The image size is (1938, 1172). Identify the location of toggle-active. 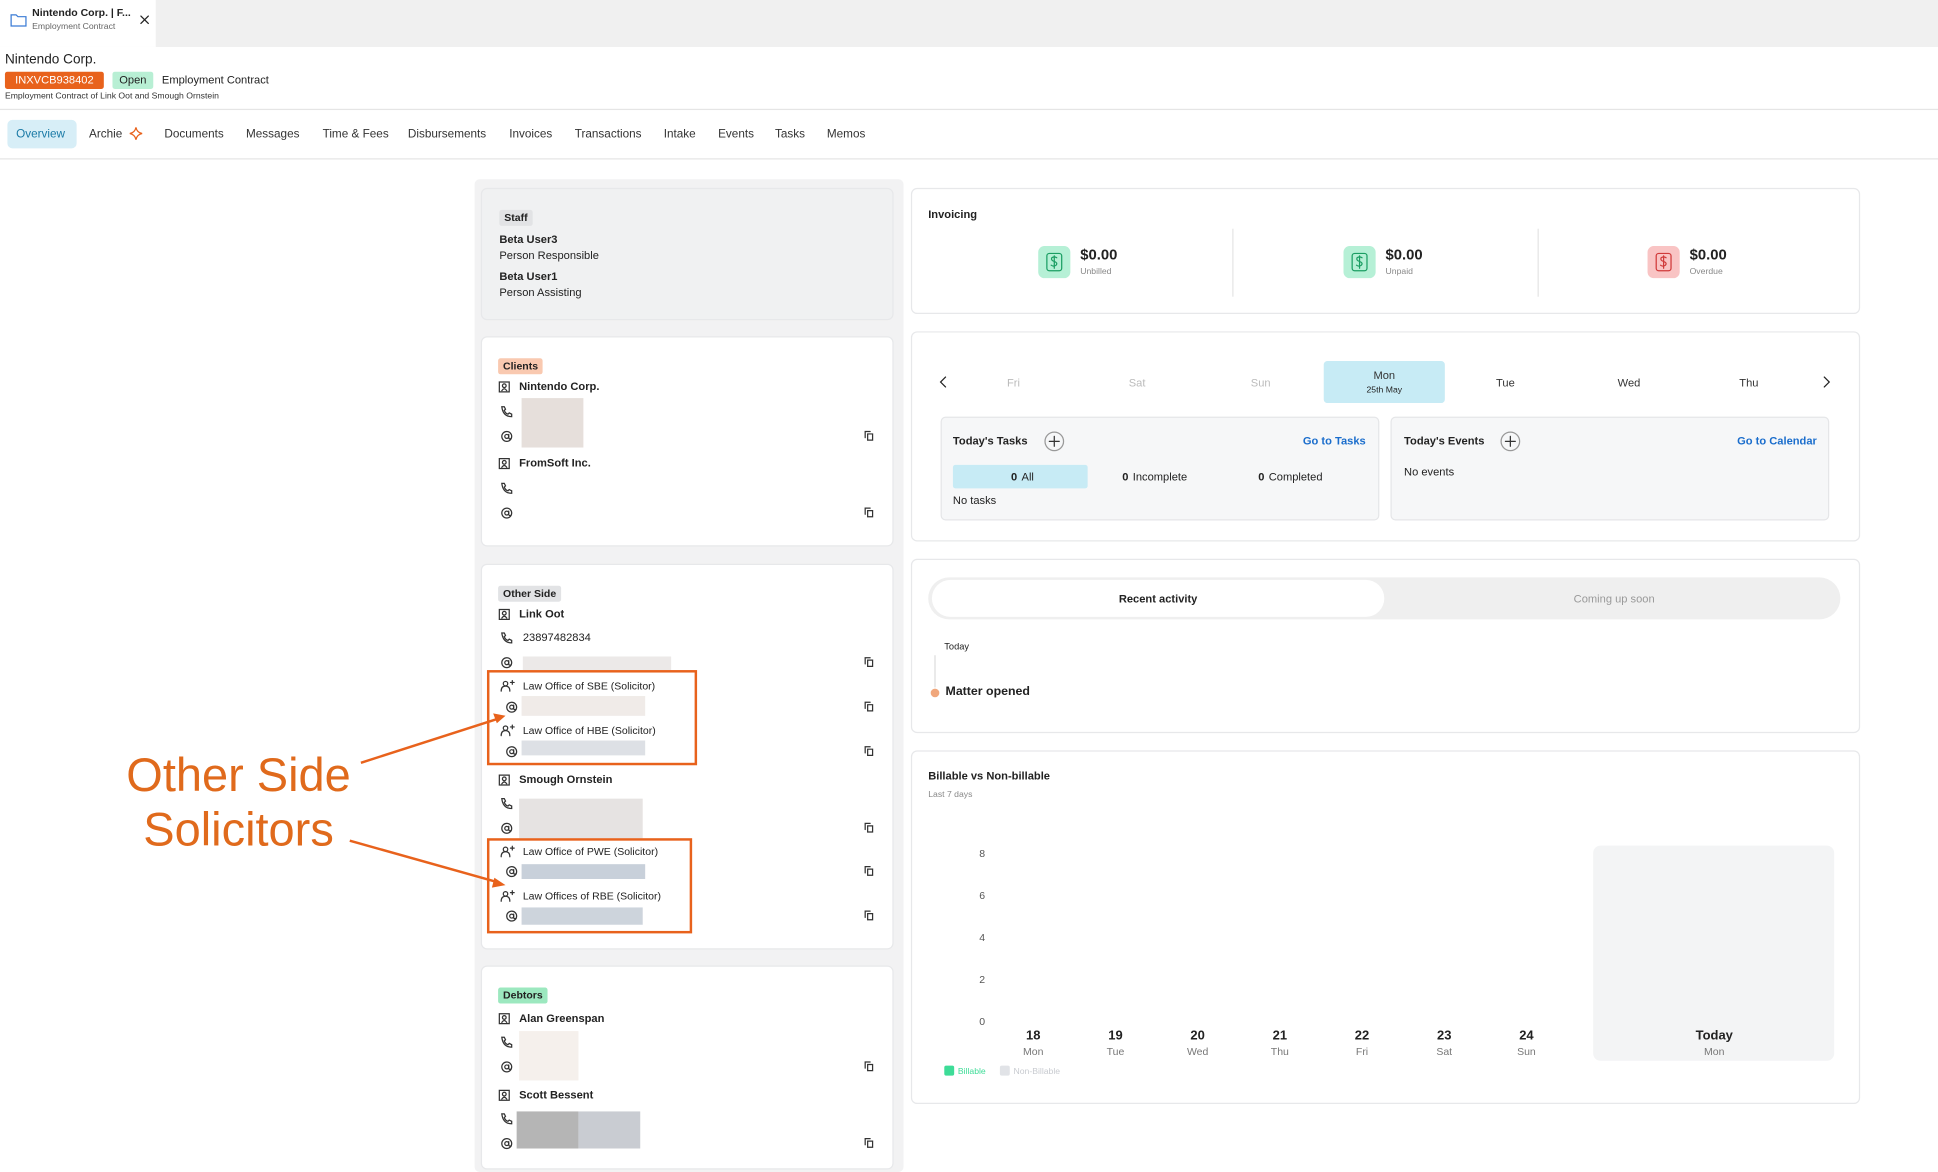
(1158, 598).